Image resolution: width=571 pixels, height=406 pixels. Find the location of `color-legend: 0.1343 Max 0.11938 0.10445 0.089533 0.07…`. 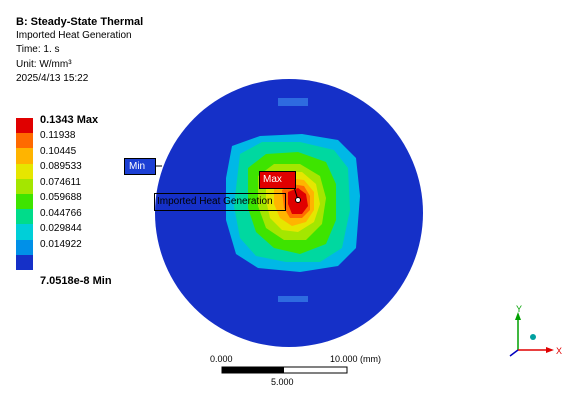

color-legend: 0.1343 Max 0.11938 0.10445 0.089533 0.07… is located at coordinates (86, 202).